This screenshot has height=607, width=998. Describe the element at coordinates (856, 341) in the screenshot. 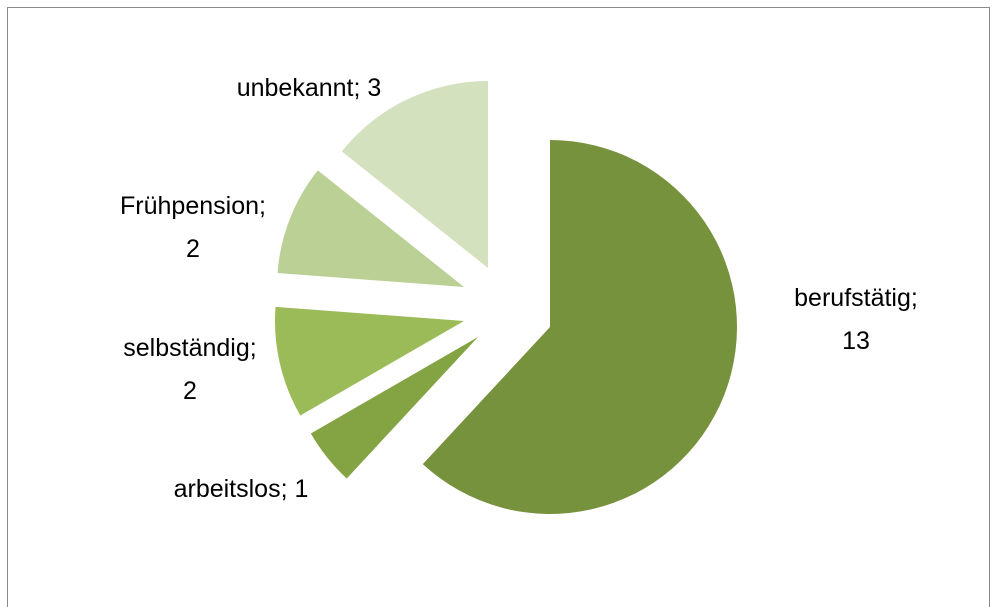

I see `data-label-berufstätig-line-2: 13` at that location.